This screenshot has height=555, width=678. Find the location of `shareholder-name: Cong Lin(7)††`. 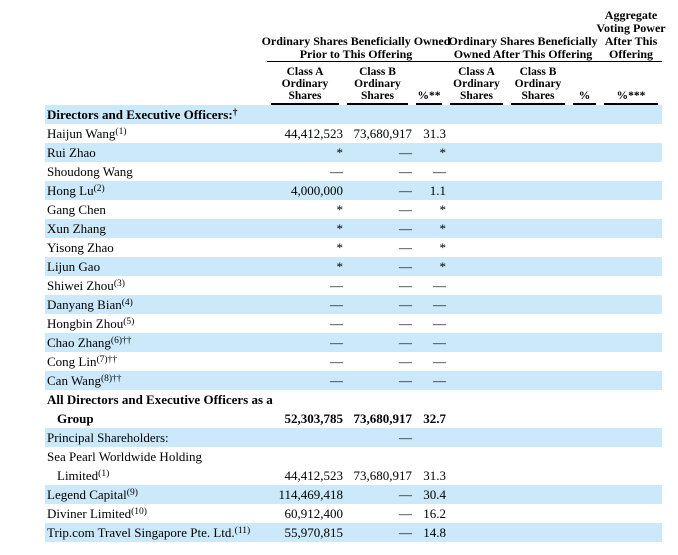

shareholder-name: Cong Lin(7)†† is located at coordinates (82, 361).